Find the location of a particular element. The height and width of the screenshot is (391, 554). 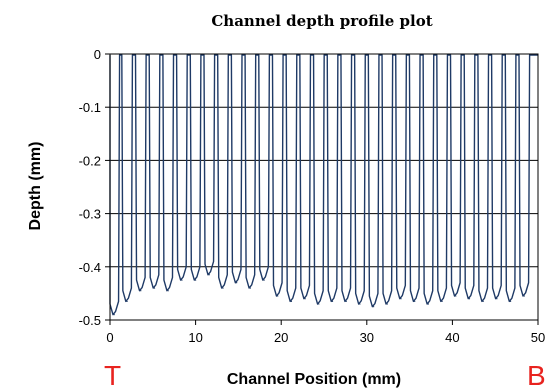

y-tick-label: -0.4 is located at coordinates (90, 267).